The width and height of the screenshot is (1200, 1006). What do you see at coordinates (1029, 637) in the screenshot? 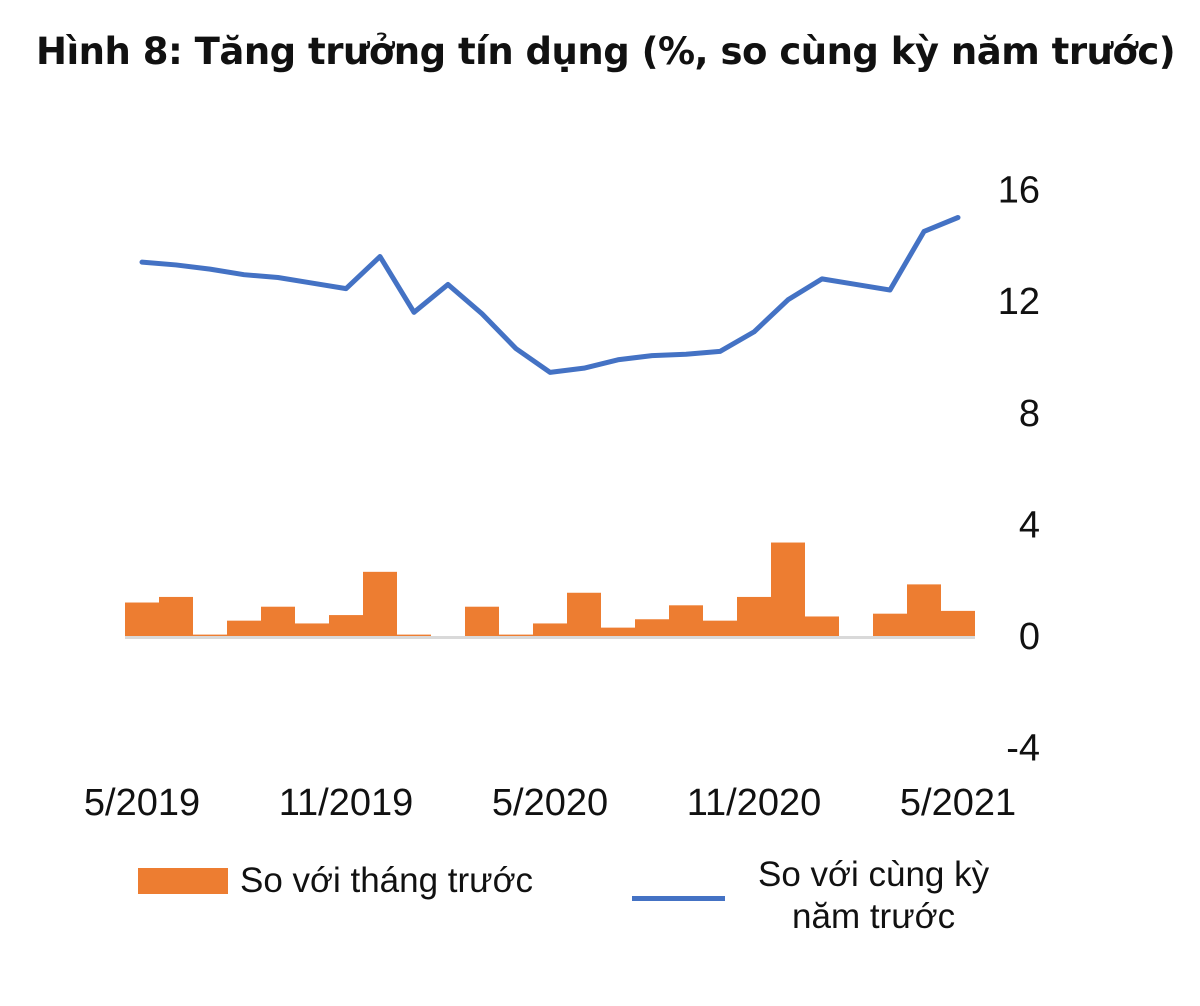
I see `y-tick-label: 0` at bounding box center [1029, 637].